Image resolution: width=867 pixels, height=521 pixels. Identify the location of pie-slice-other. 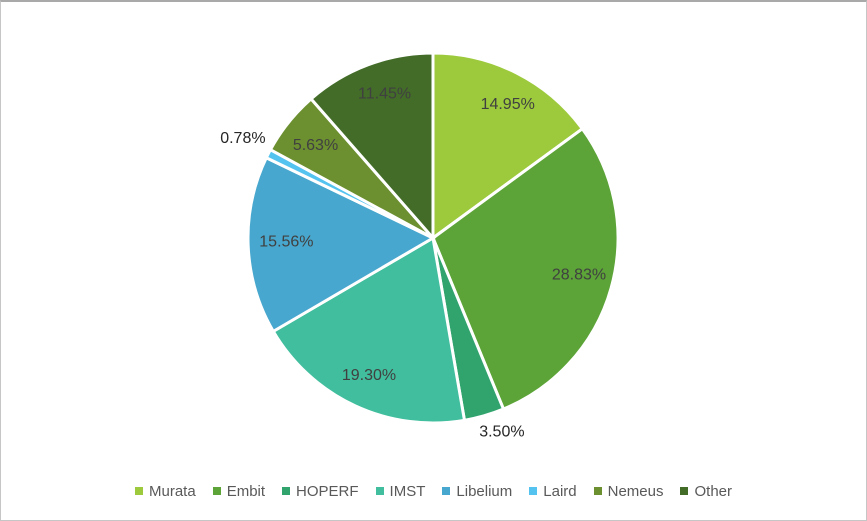
(371, 146).